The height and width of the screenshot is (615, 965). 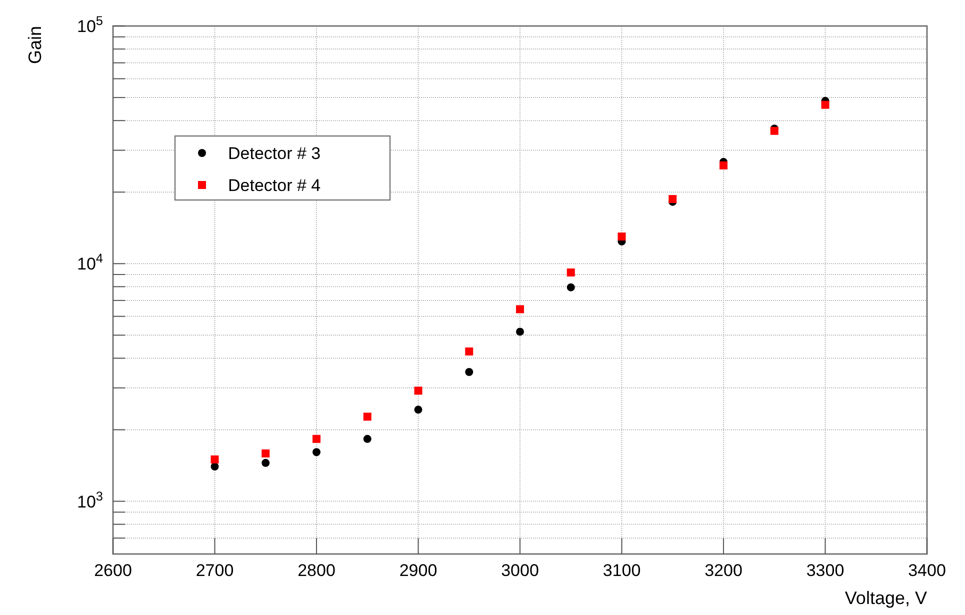 What do you see at coordinates (927, 570) in the screenshot?
I see `x-tick-label: 3400` at bounding box center [927, 570].